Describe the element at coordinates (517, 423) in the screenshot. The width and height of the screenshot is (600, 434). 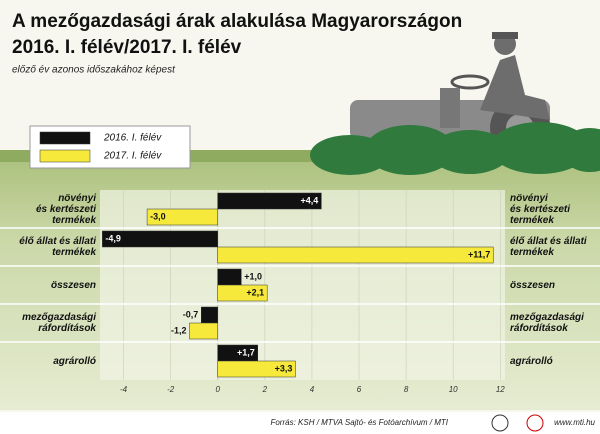
I see `logos` at that location.